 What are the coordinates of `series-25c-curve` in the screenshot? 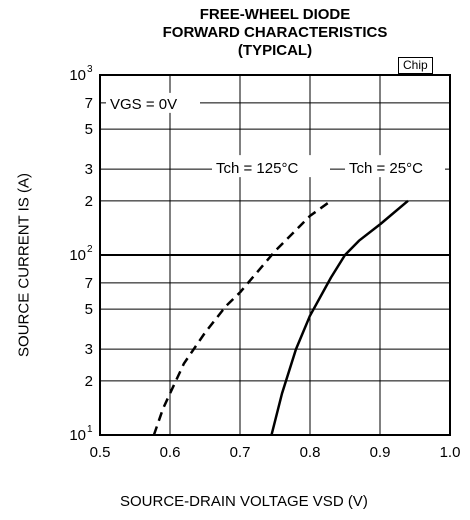 It's located at (339, 317).